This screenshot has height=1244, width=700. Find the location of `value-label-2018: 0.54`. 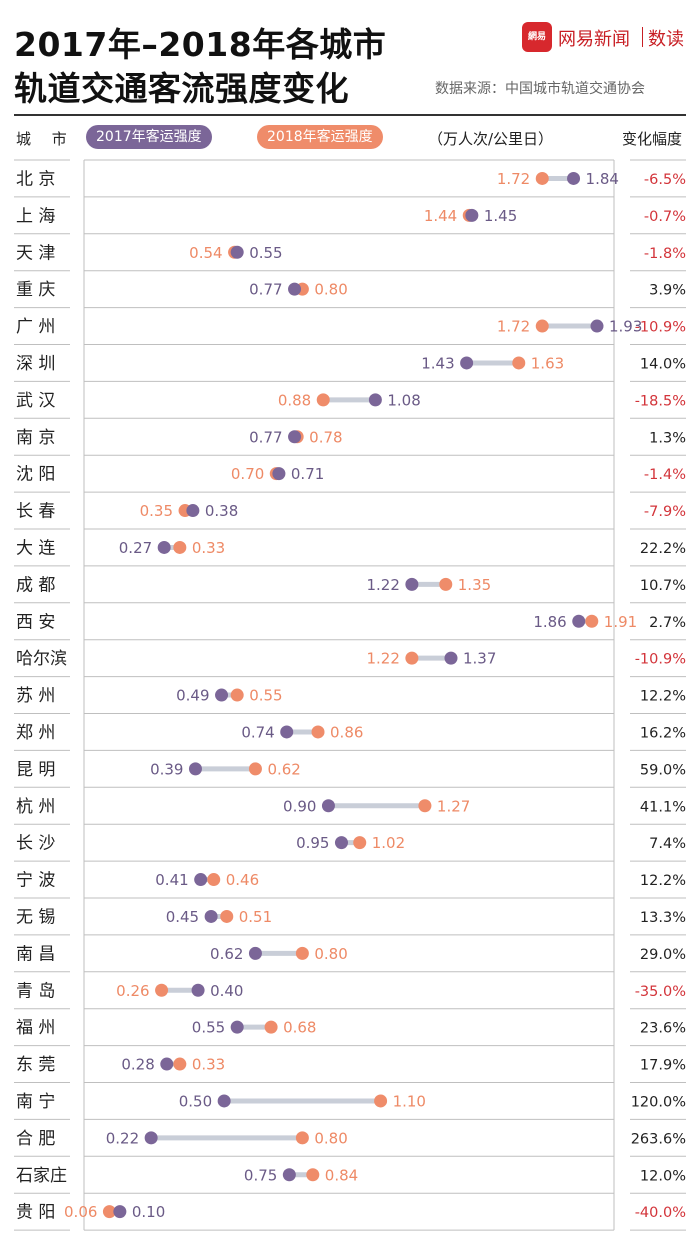

value-label-2018: 0.54 is located at coordinates (205, 253).